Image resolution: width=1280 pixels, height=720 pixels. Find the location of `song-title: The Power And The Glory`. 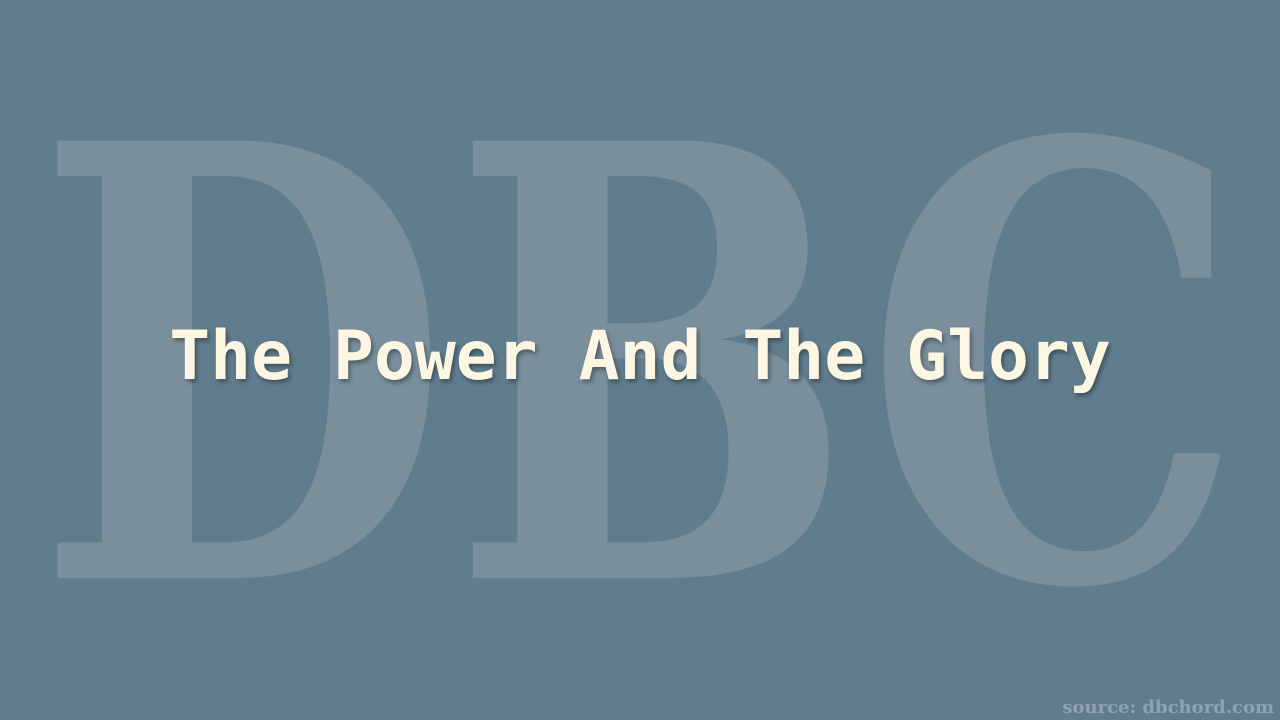

song-title: The Power And The Glory is located at coordinates (640, 356).